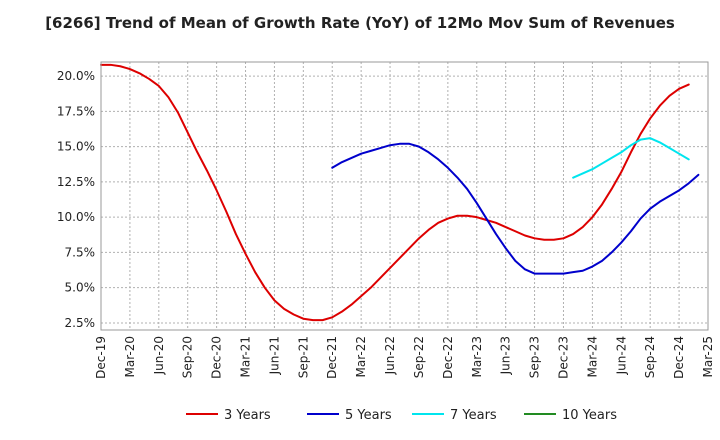 The image size is (720, 440). I want to click on x-tick-label: Mar-23, so click(477, 356).